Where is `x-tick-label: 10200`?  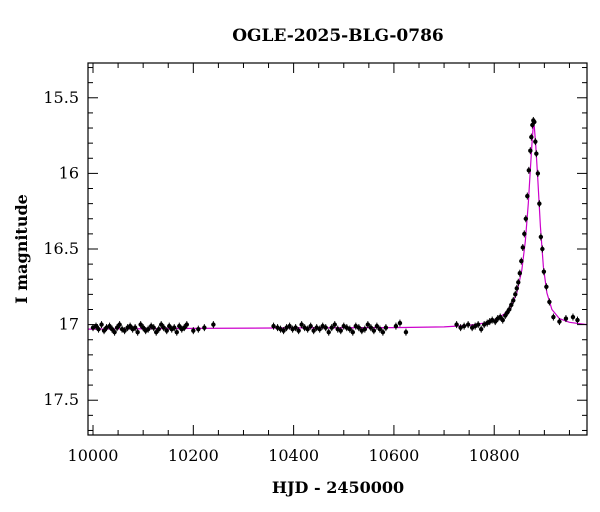 x-tick-label: 10200 is located at coordinates (193, 455).